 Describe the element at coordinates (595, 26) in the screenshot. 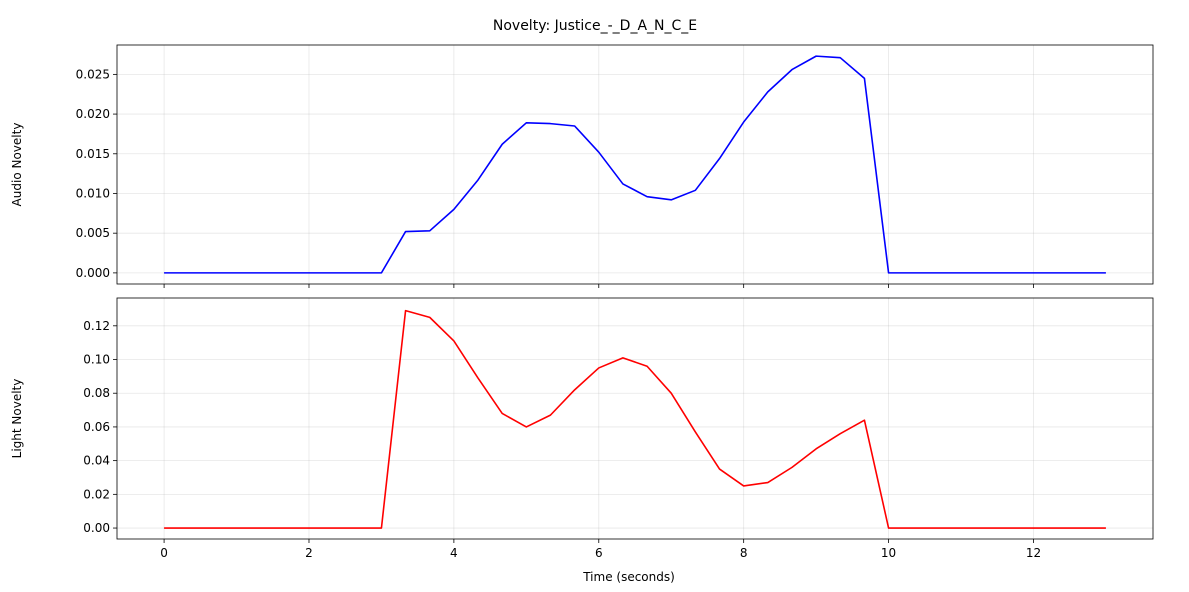

I see `figure-title: Novelty: Justice_-_D_A_N_C_E` at that location.